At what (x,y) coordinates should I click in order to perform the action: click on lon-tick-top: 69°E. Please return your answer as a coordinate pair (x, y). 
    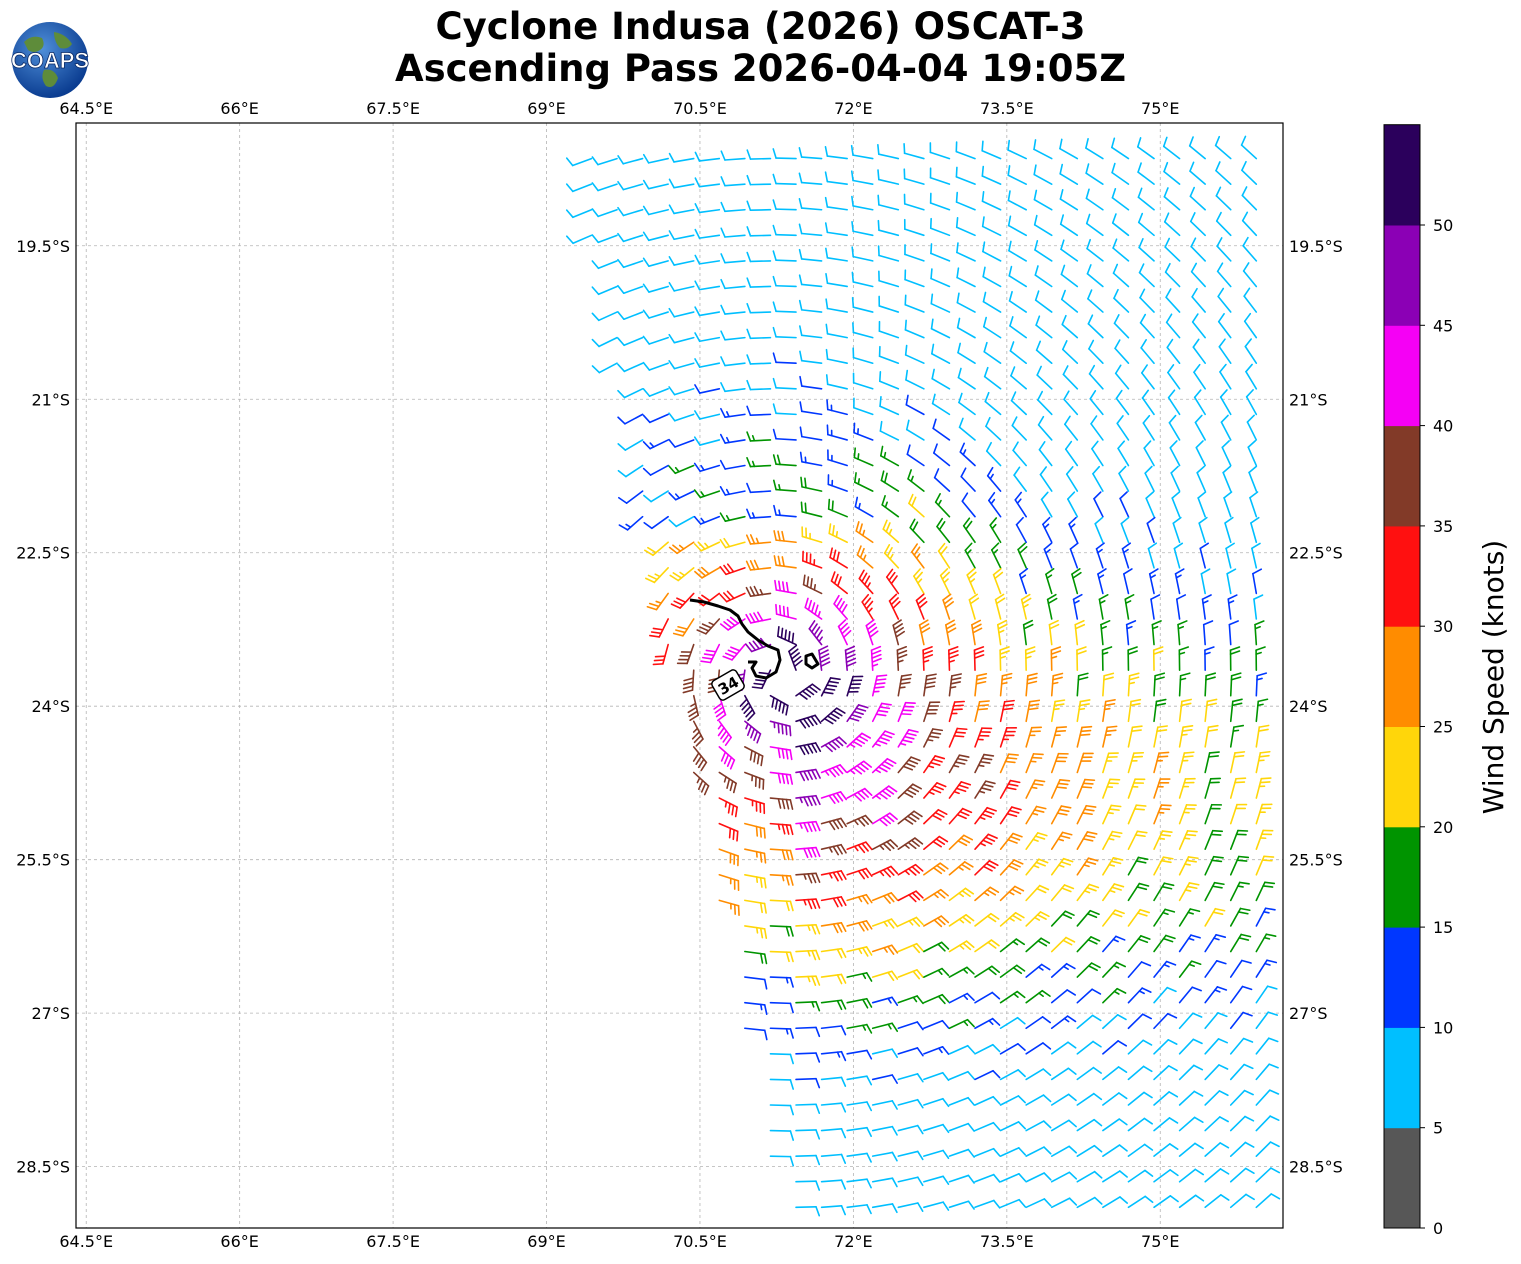
    Looking at the image, I should click on (546, 108).